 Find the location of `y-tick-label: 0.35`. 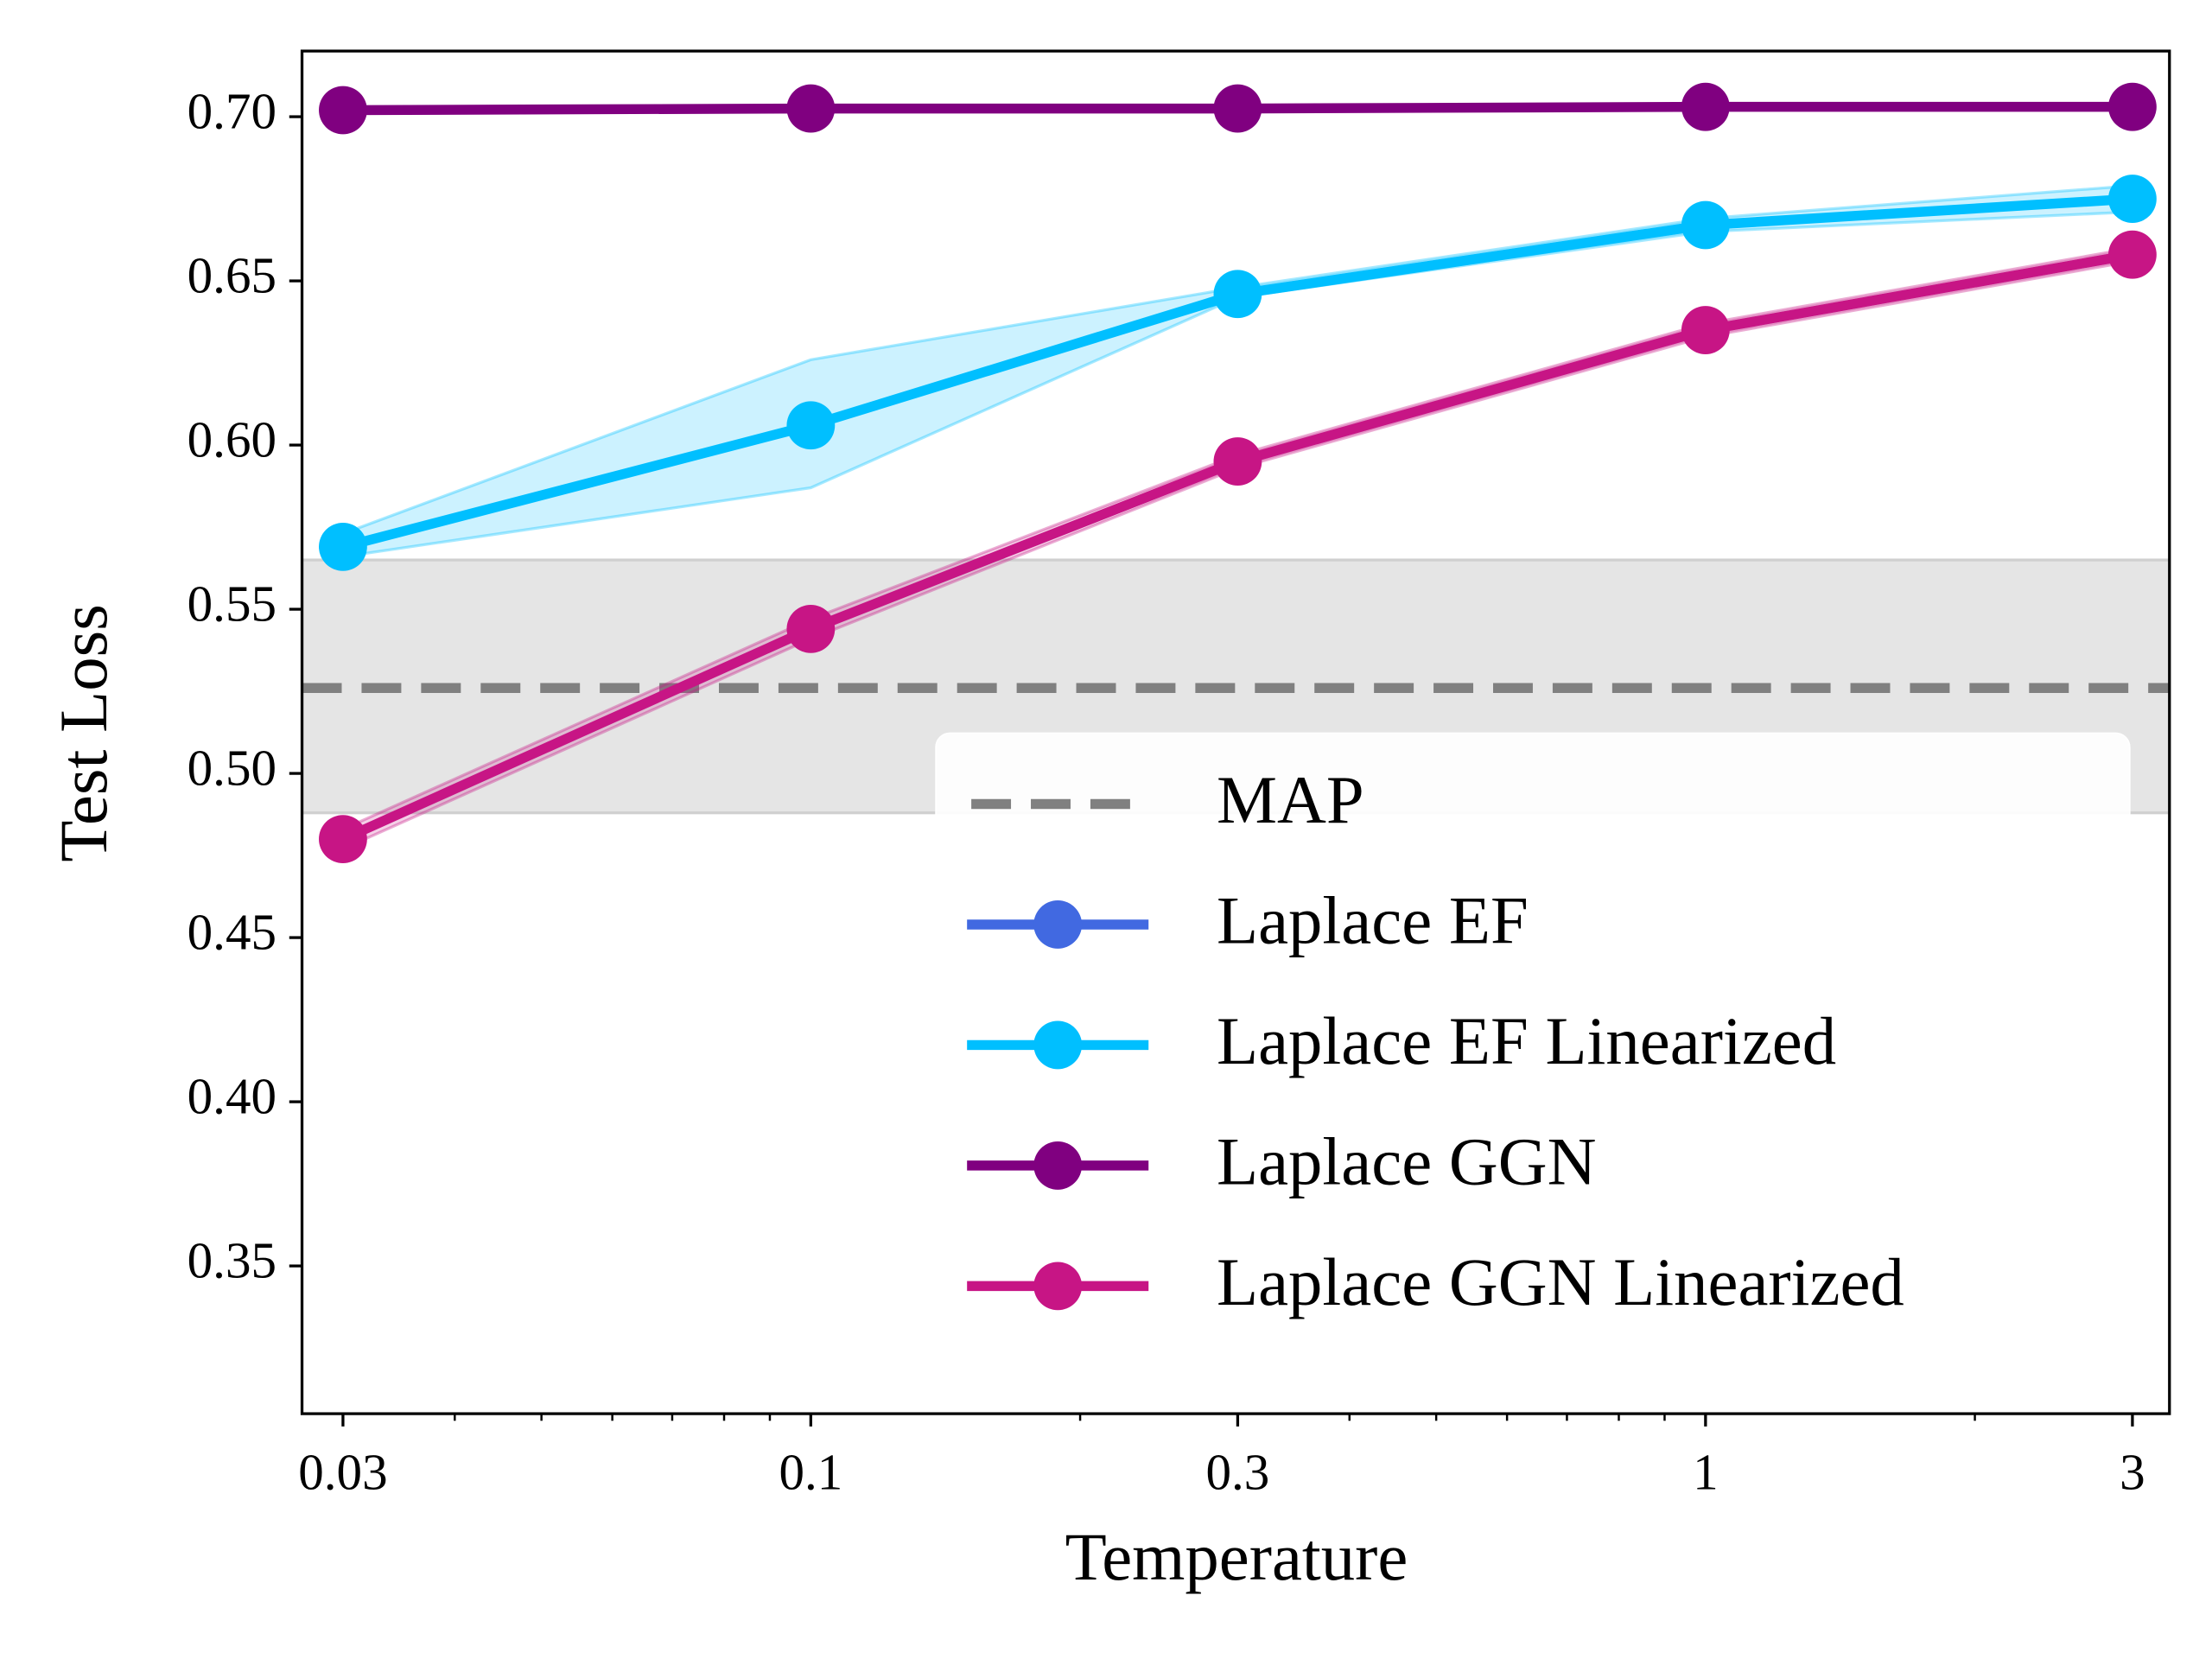

y-tick-label: 0.35 is located at coordinates (232, 1260).